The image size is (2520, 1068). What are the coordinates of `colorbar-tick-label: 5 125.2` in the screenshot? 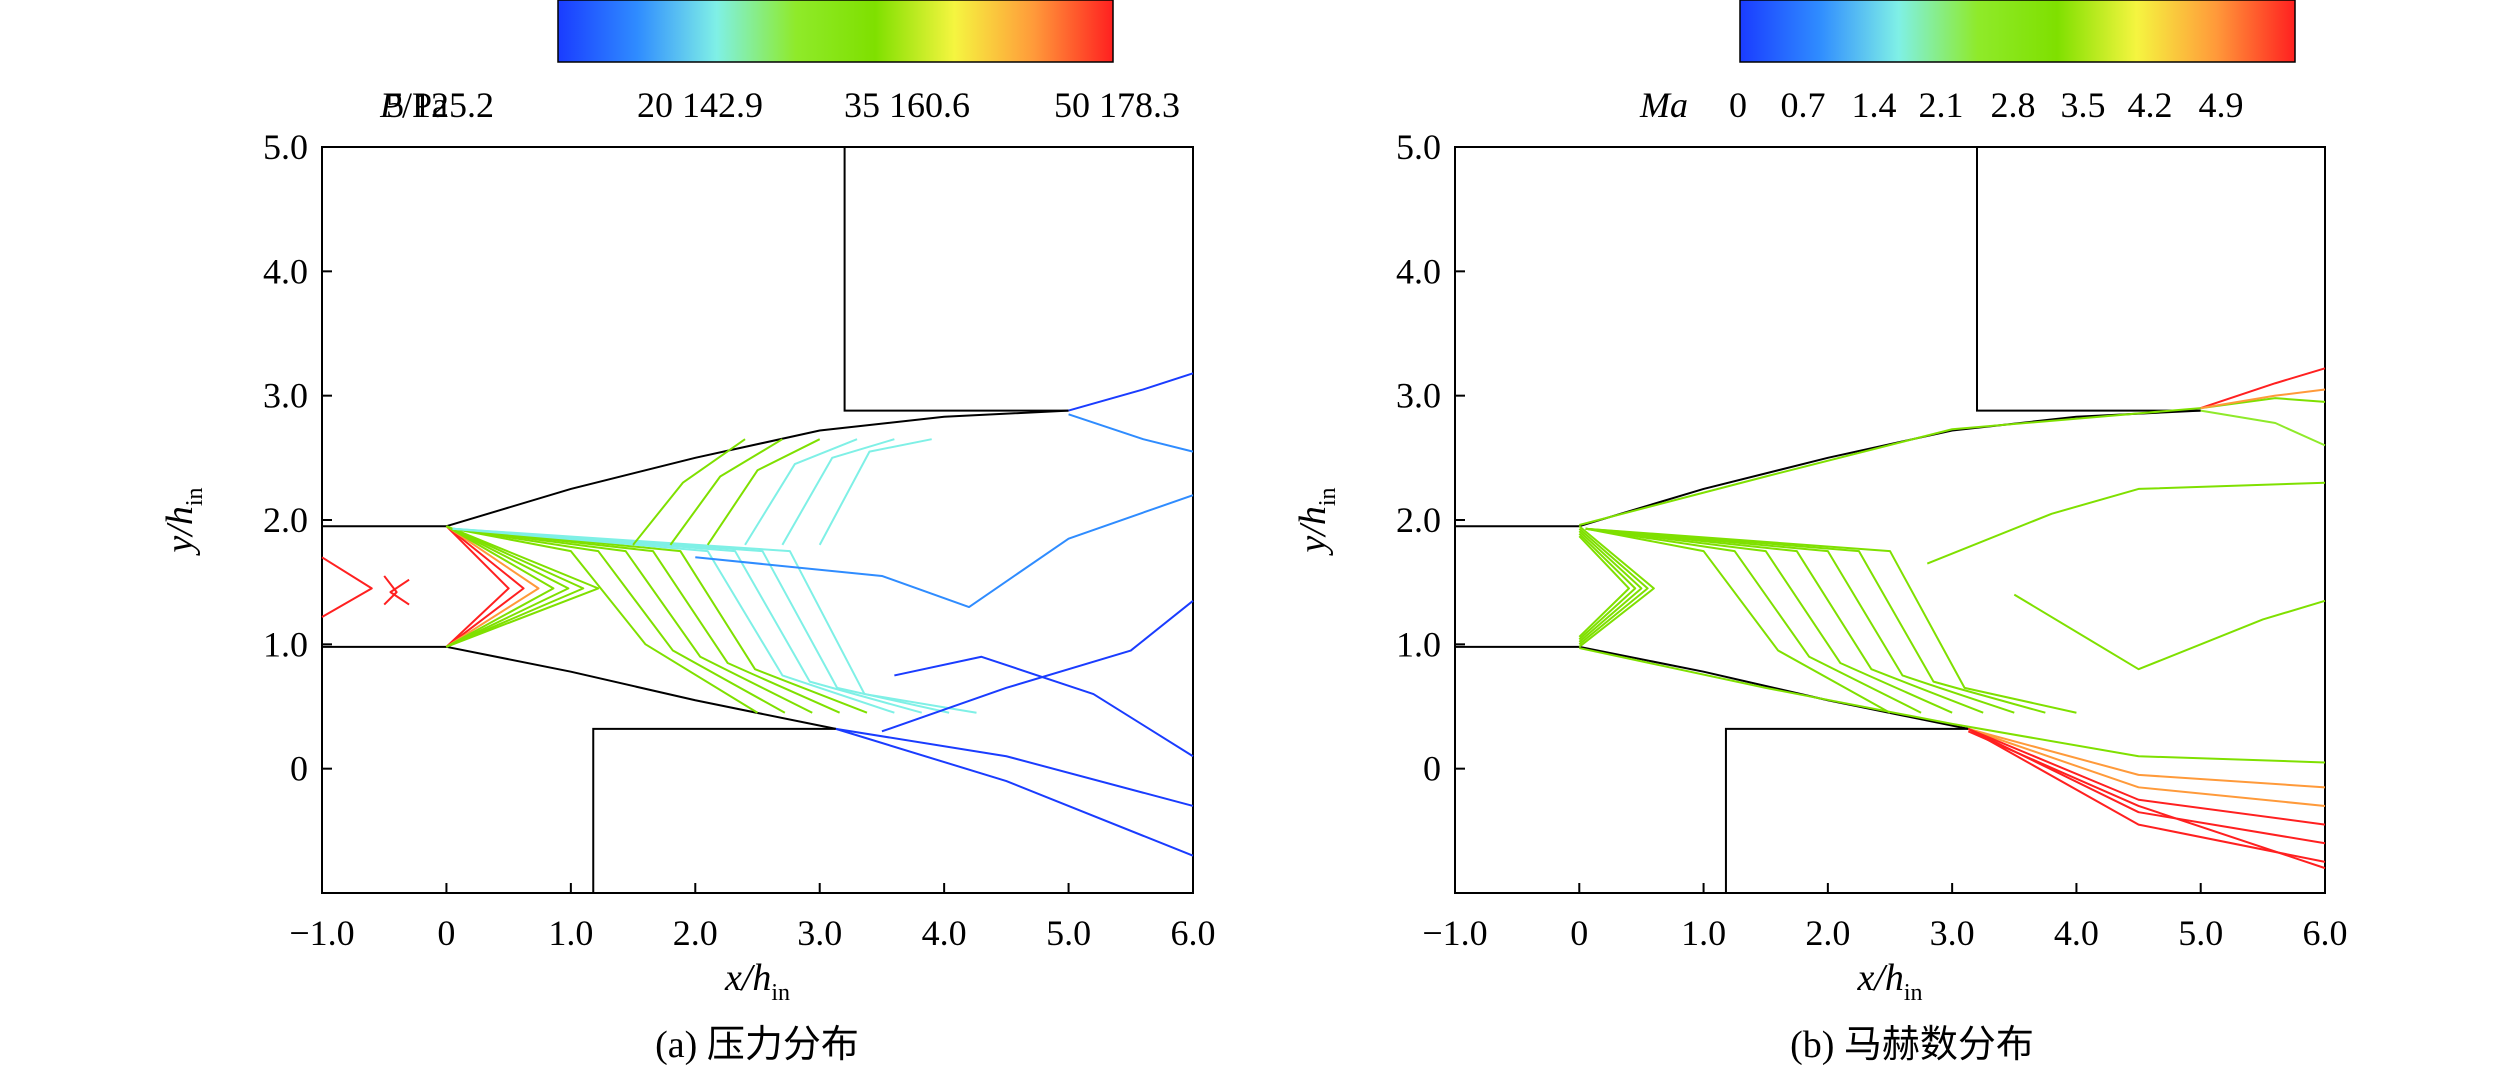 It's located at (440, 105).